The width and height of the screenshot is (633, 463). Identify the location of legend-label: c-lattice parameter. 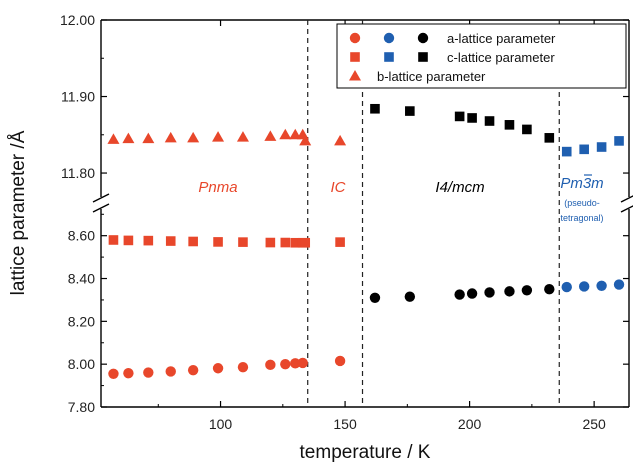
(501, 57).